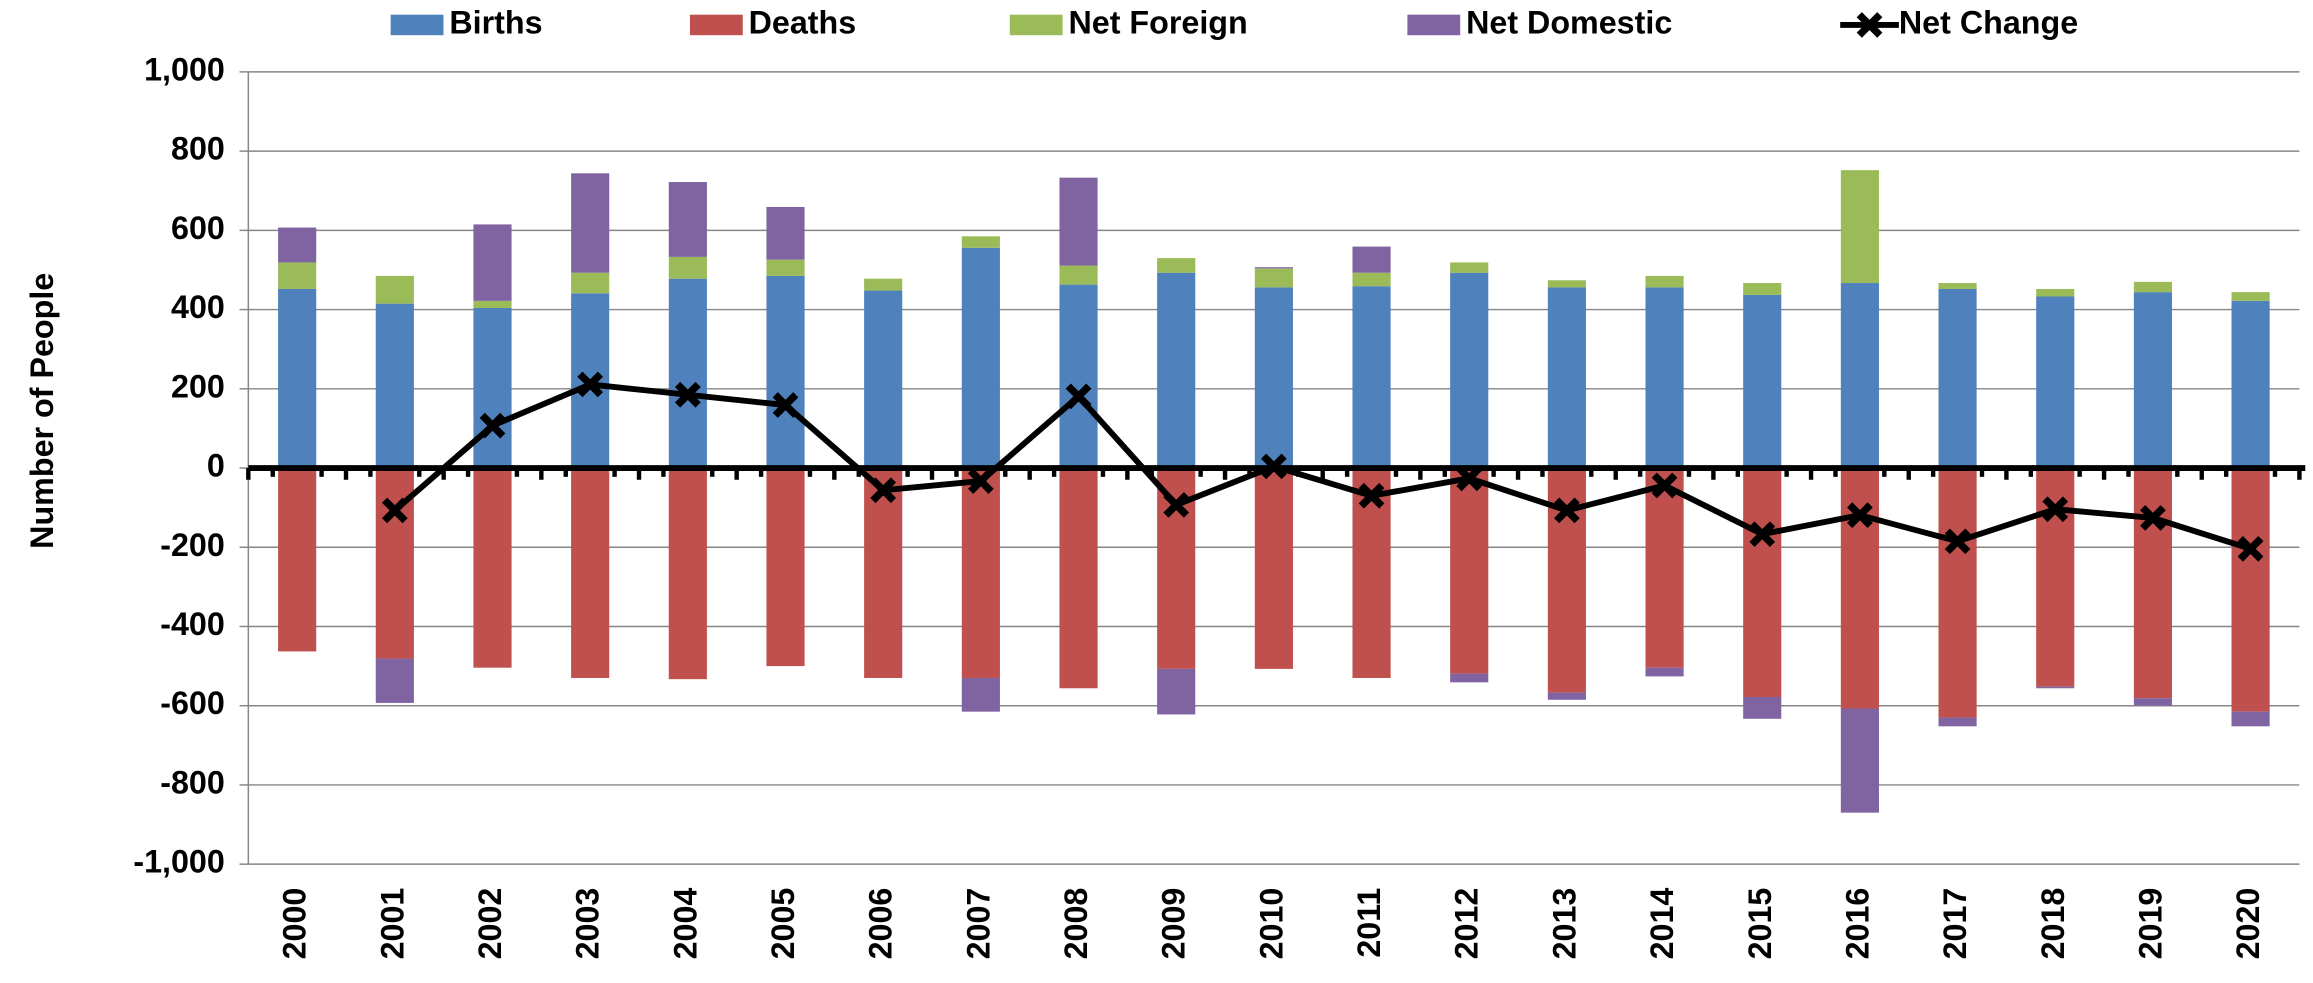  I want to click on y-tick-label: 600, so click(198, 228).